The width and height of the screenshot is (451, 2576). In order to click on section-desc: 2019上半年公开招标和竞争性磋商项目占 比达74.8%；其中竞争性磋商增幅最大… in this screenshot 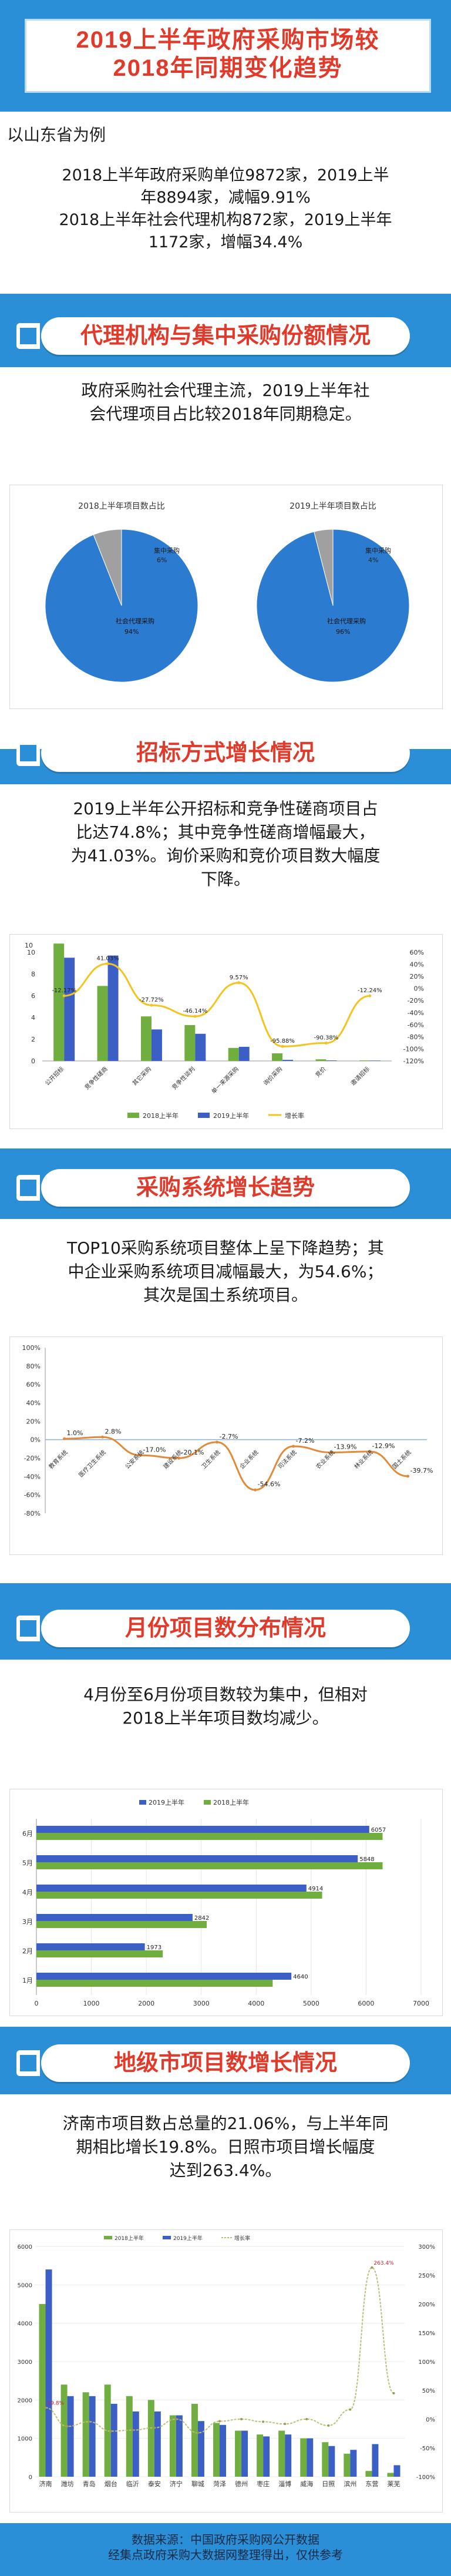, I will do `click(225, 844)`.